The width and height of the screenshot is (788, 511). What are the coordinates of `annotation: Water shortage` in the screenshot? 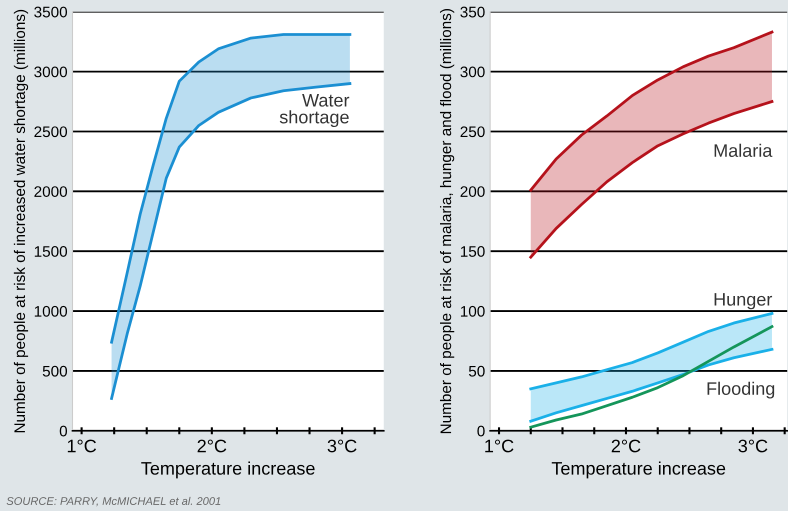 It's located at (315, 111).